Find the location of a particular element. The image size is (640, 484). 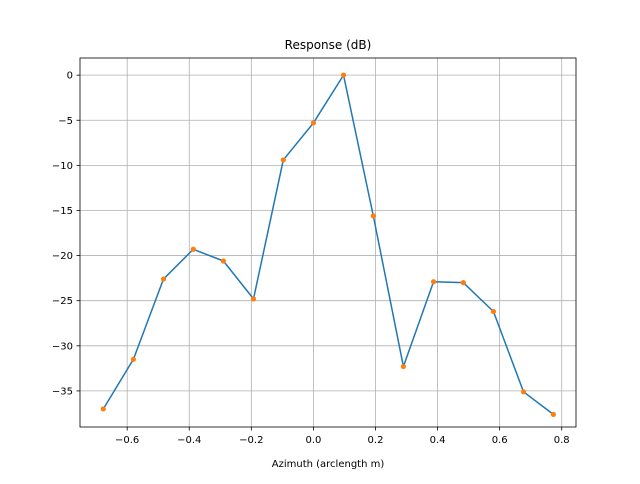

x-axis-ticks: −0.6 −0.4 −0.2 0.0 0.2 0.4 0.6 0.8 is located at coordinates (342, 436).